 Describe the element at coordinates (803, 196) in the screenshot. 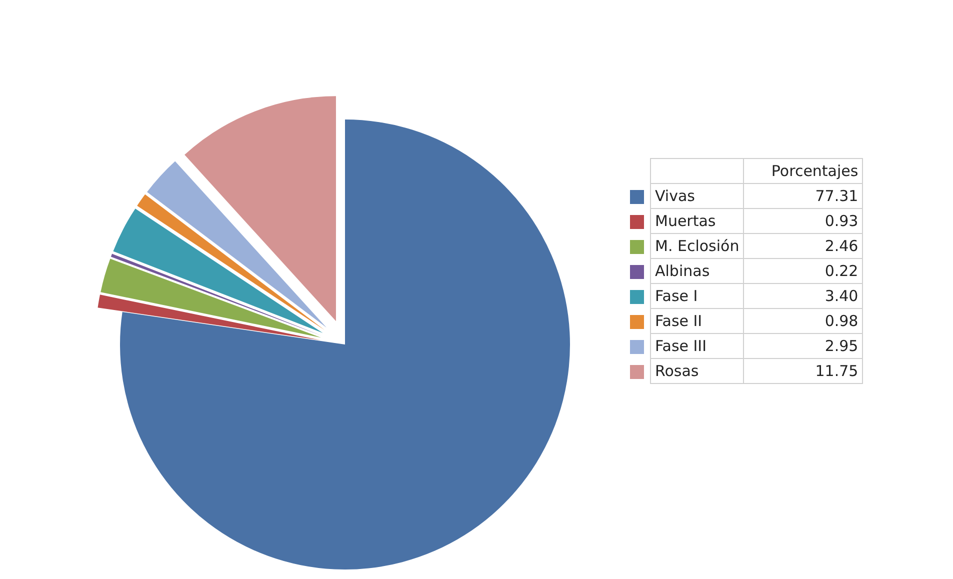

I see `data-label: 77.31` at that location.